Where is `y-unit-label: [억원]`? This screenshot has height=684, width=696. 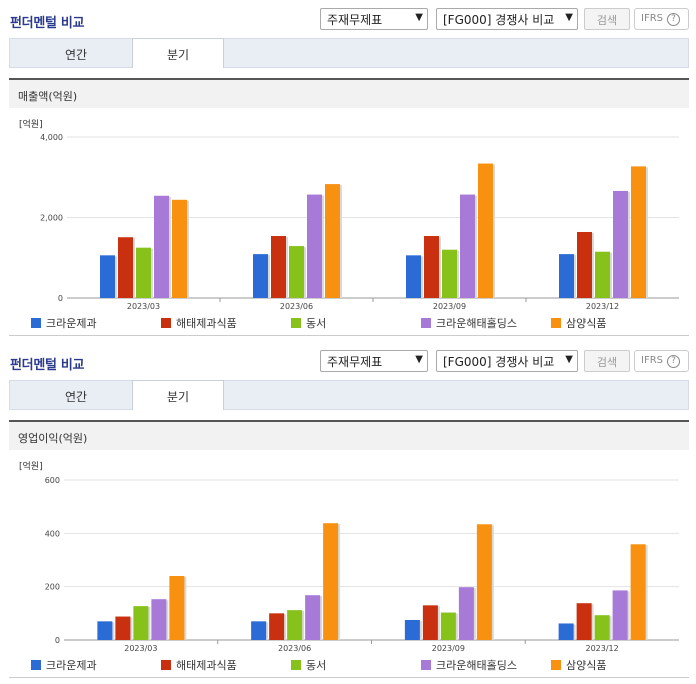 y-unit-label: [억원] is located at coordinates (31, 124).